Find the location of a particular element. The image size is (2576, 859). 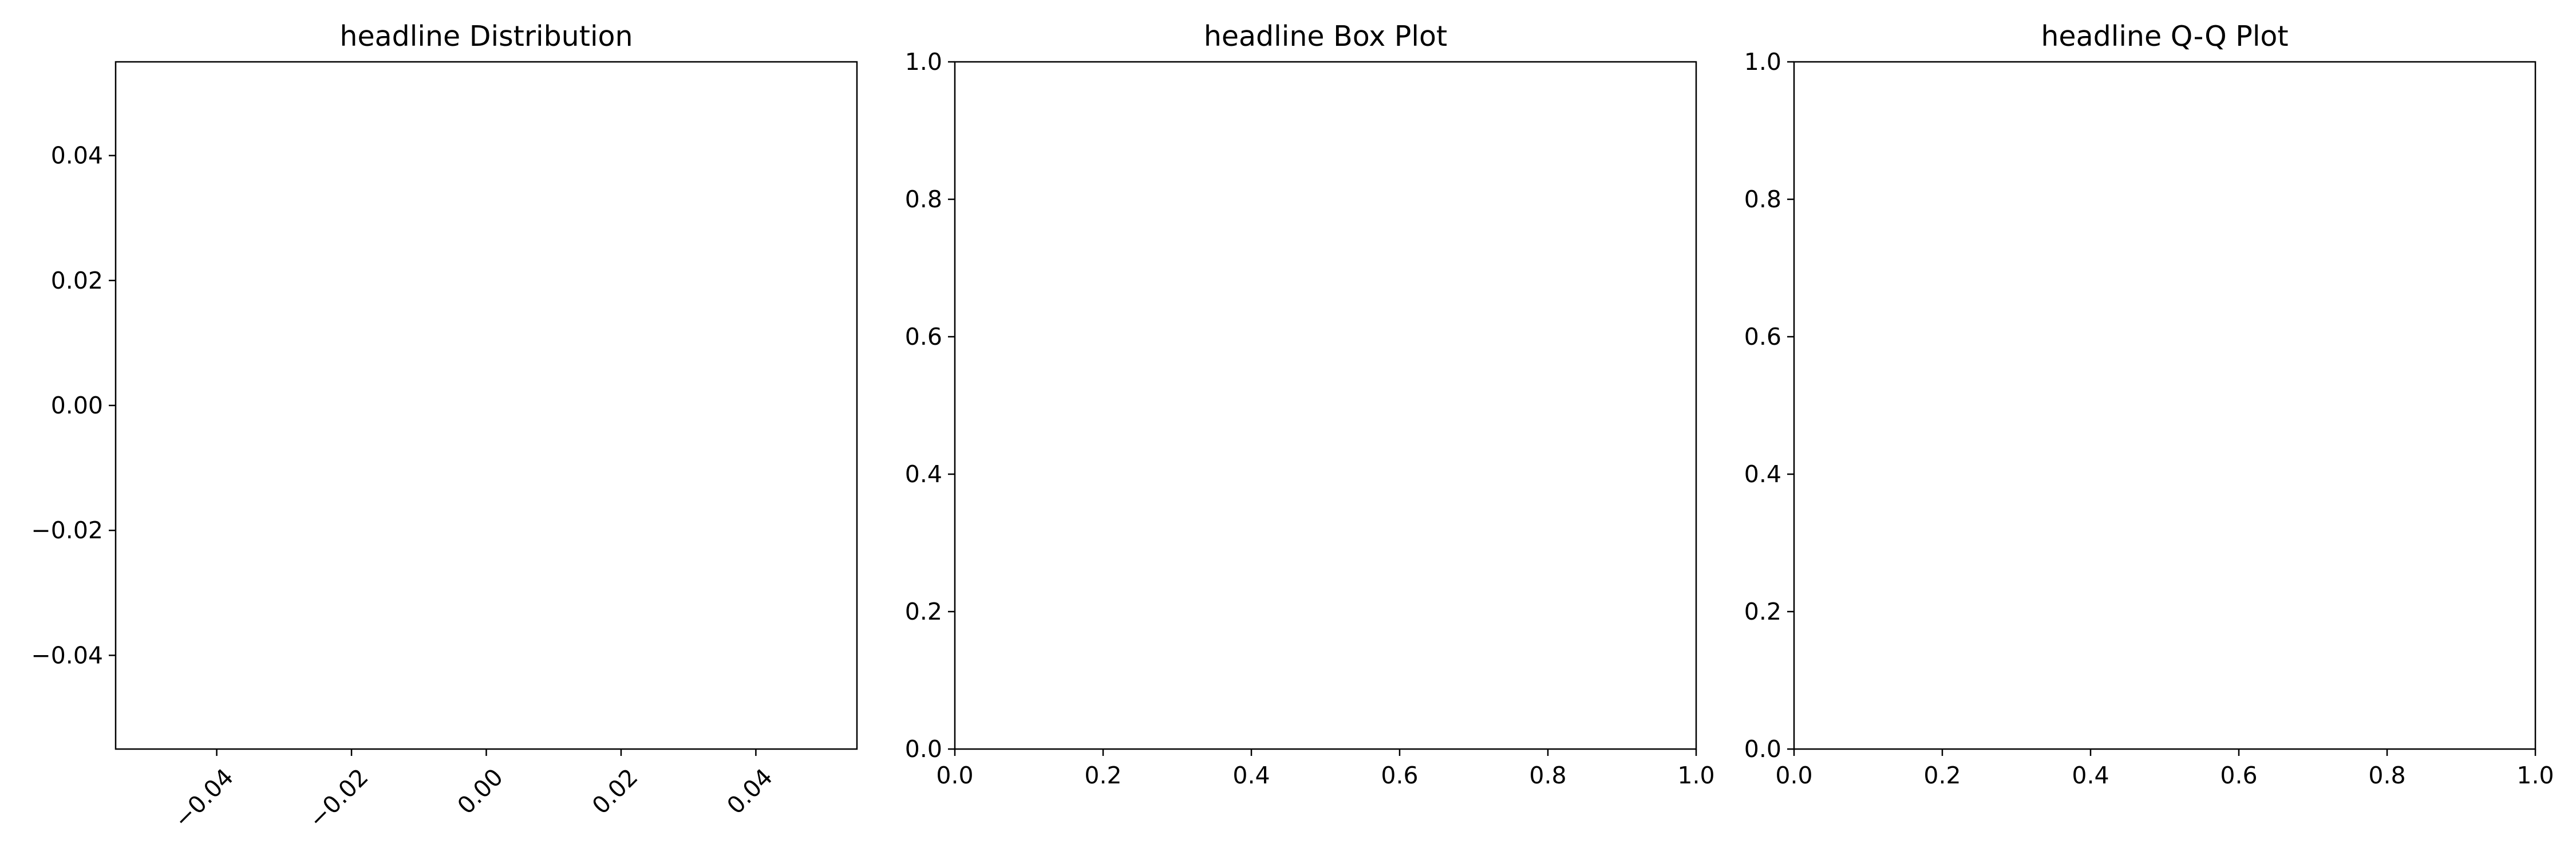

y-tick-label: 0.00 is located at coordinates (77, 405).